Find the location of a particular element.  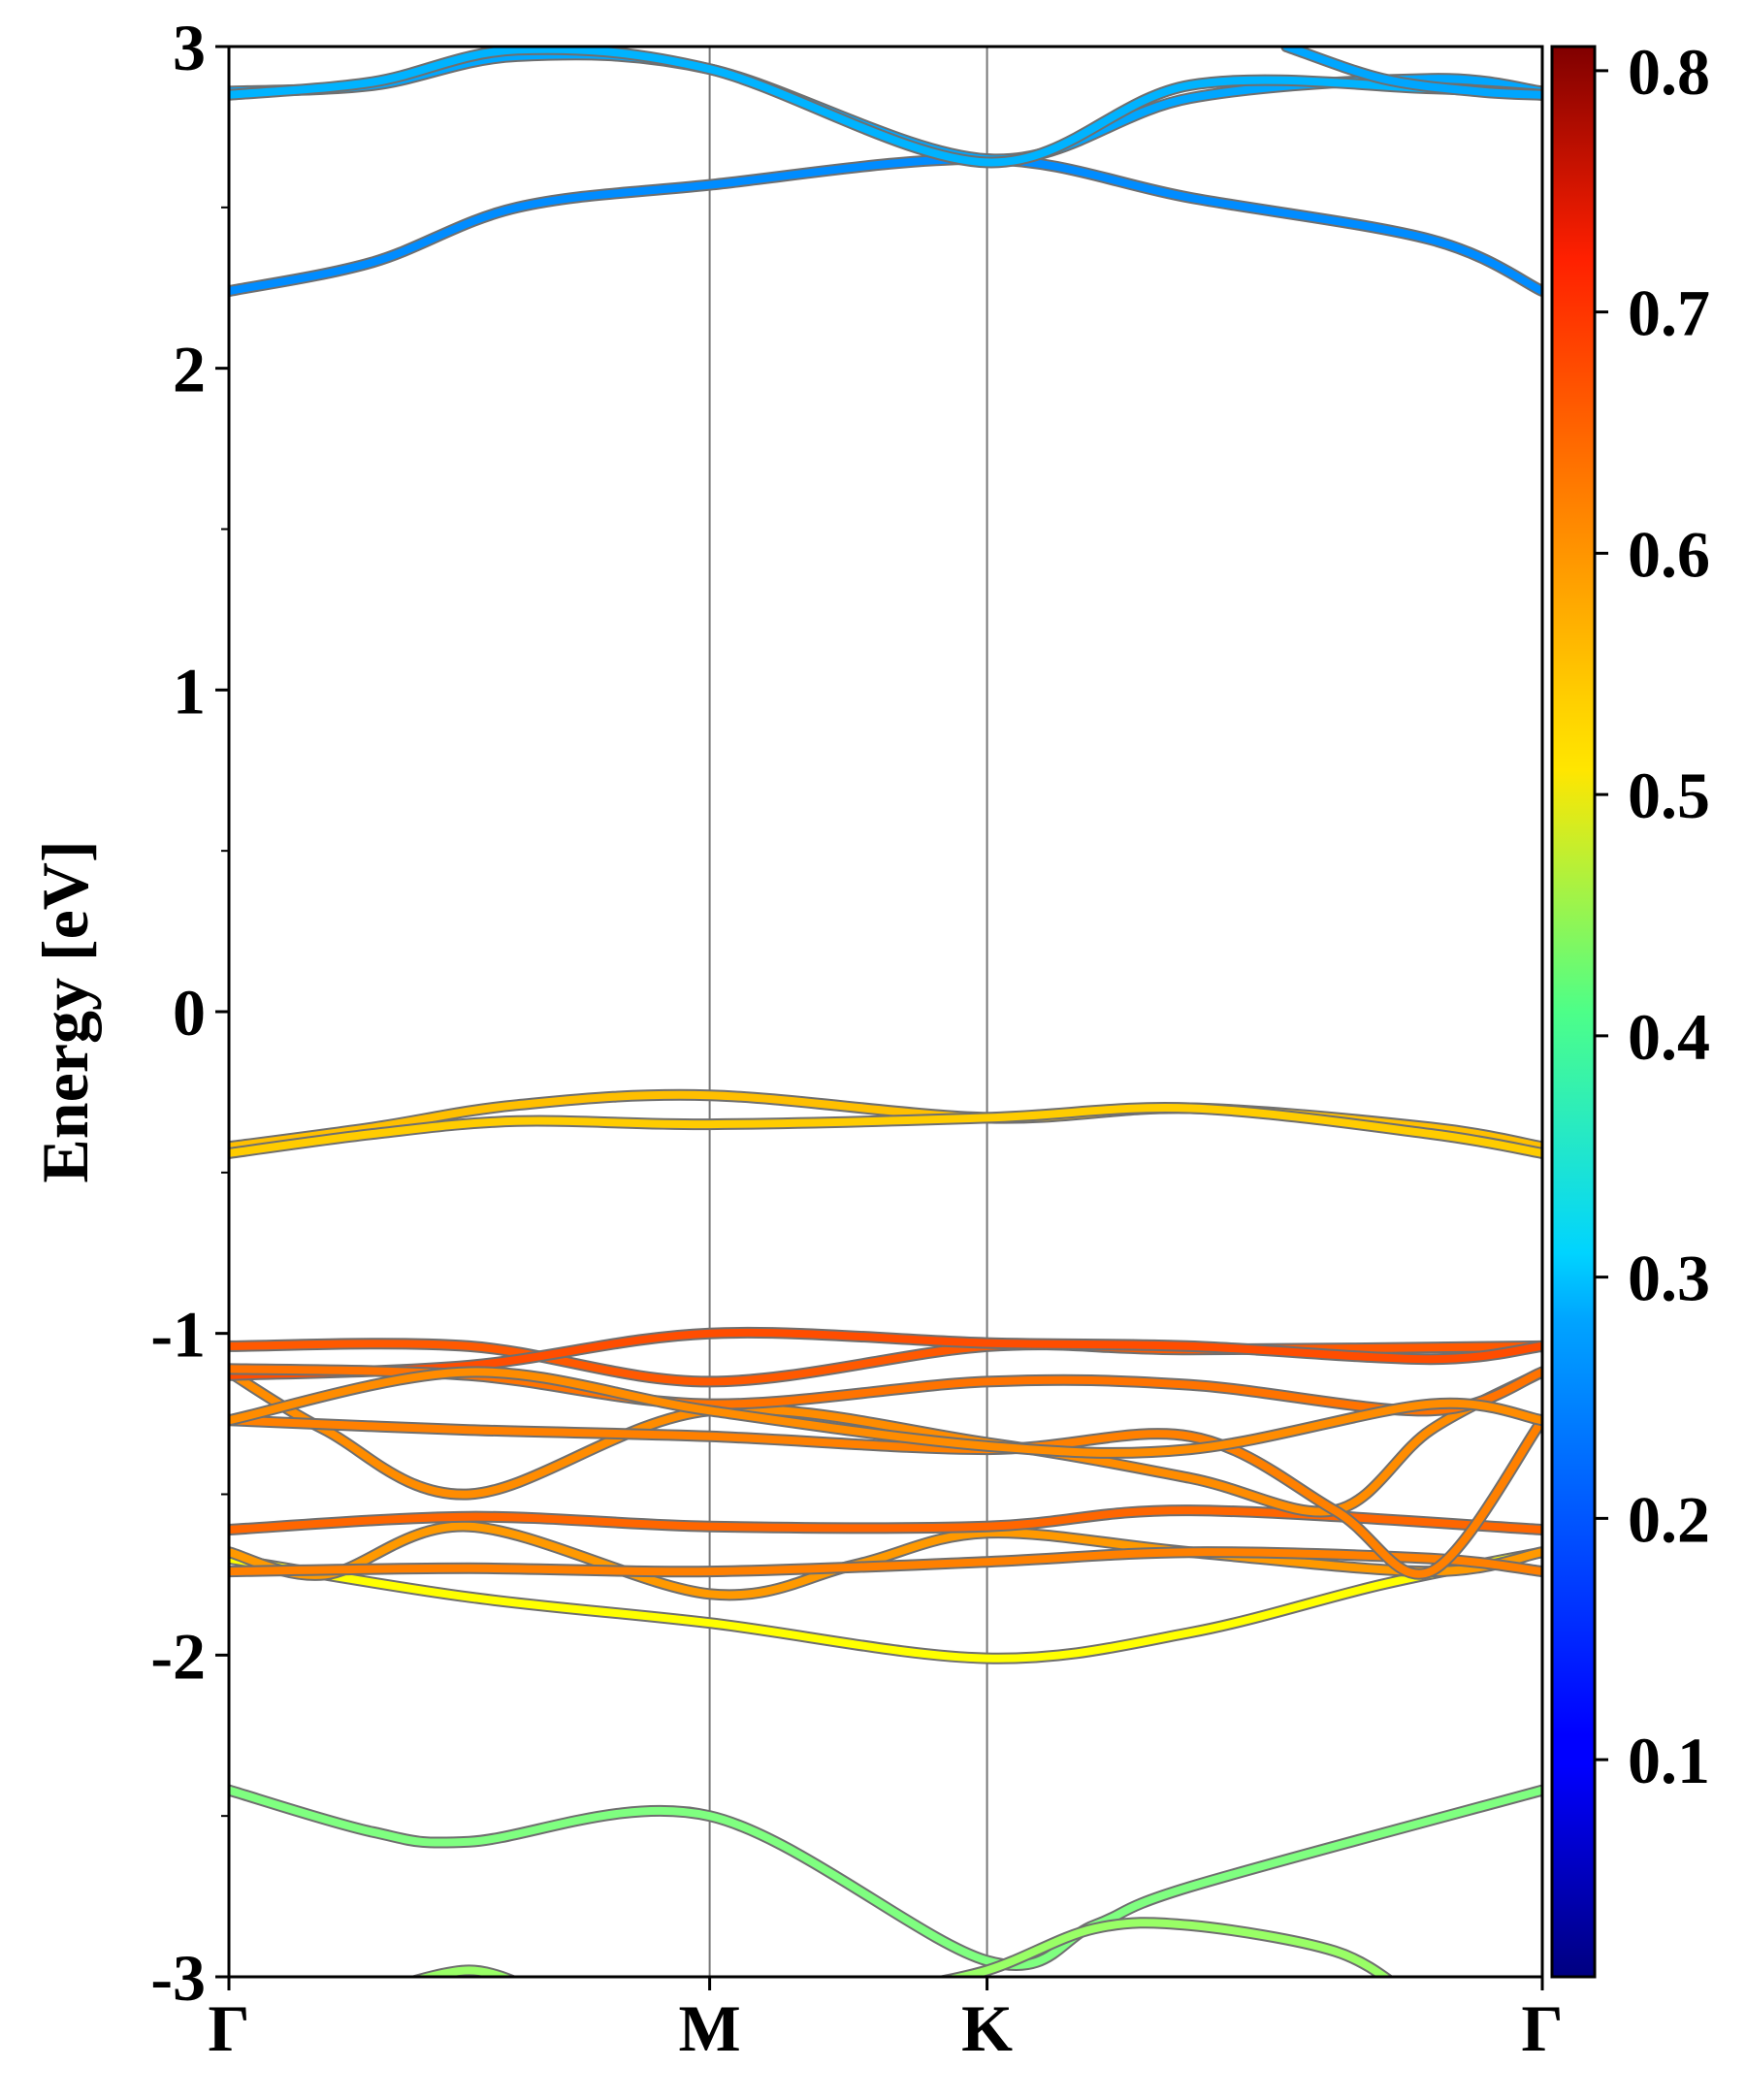

x-tick-label: M is located at coordinates (710, 2028).